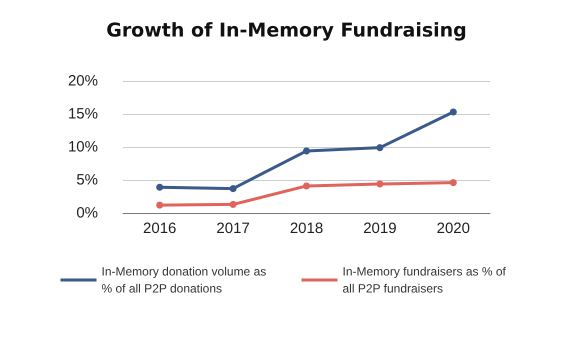 Image resolution: width=573 pixels, height=350 pixels. What do you see at coordinates (380, 228) in the screenshot?
I see `x-tick-label: 2019` at bounding box center [380, 228].